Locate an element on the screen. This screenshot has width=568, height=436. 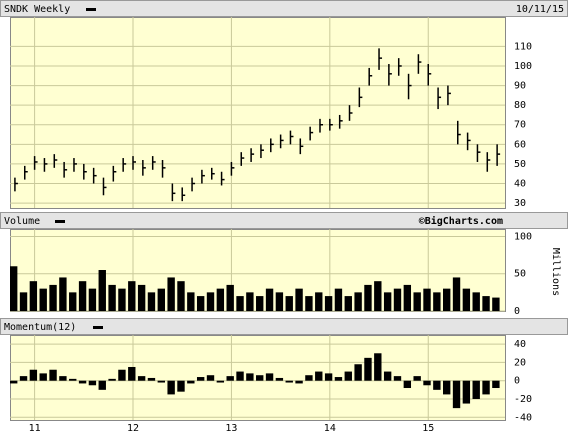
panel-title: Momentum(12) is located at coordinates (40, 327).